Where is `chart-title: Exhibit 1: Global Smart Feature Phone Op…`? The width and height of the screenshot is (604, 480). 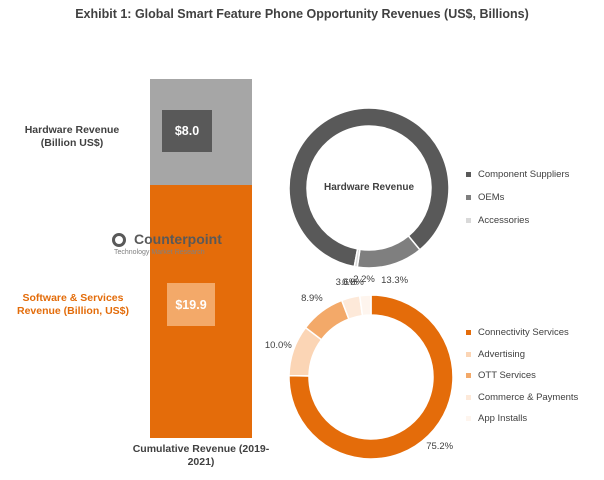
chart-title: Exhibit 1: Global Smart Feature Phone Op… is located at coordinates (302, 14).